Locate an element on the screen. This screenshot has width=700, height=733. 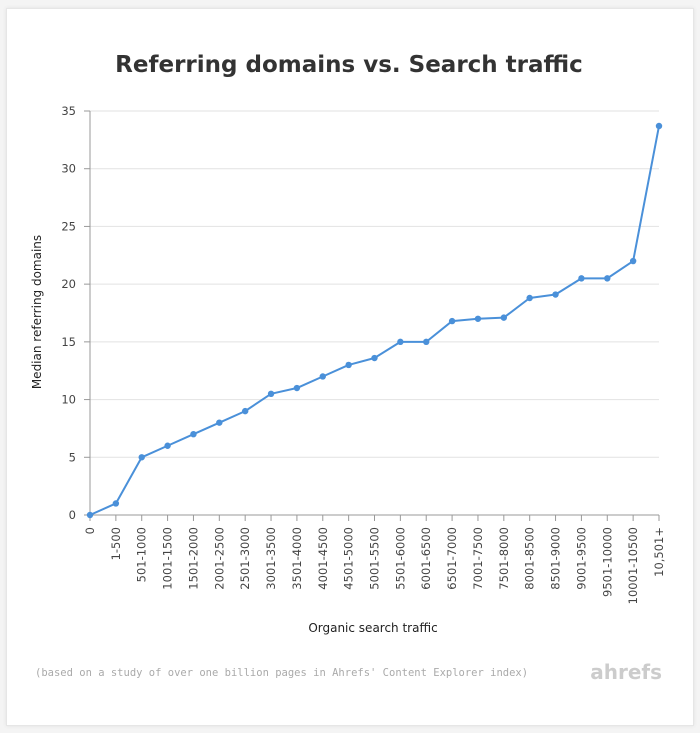
y-tick-label: 35 is located at coordinates (68, 111).